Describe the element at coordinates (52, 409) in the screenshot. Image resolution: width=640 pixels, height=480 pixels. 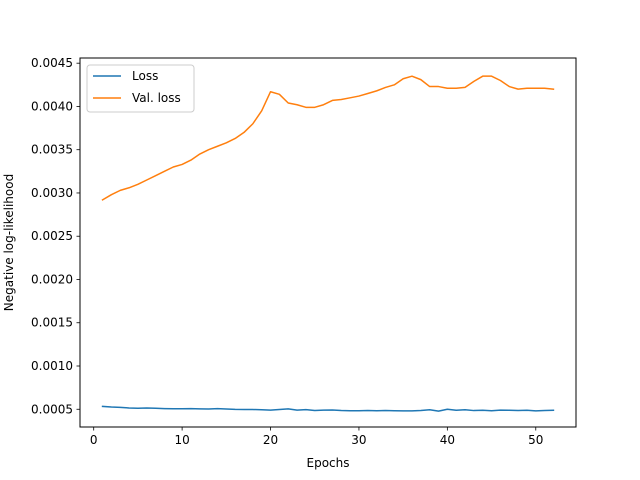
I see `y-tick-label: 0.0005` at that location.